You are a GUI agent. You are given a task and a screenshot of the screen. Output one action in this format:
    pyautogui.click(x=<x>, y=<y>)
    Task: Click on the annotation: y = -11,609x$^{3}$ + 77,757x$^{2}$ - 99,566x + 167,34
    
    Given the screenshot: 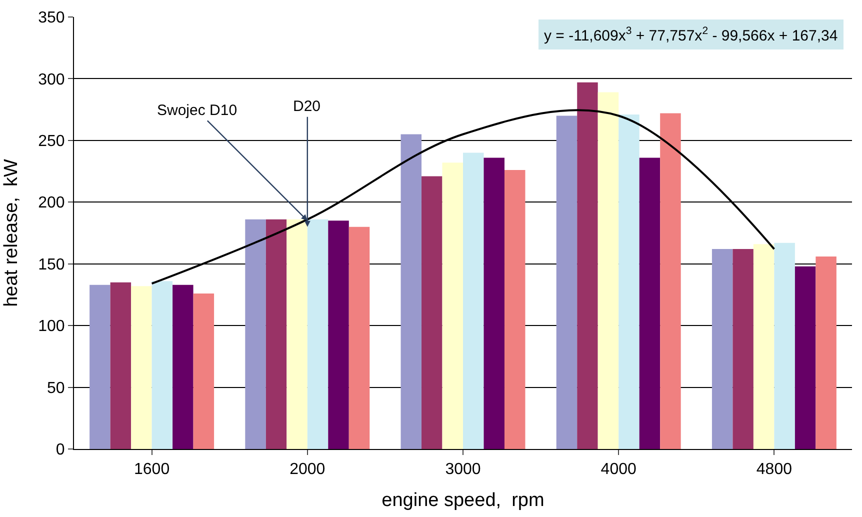 What is the action you would take?
    pyautogui.click(x=691, y=34)
    